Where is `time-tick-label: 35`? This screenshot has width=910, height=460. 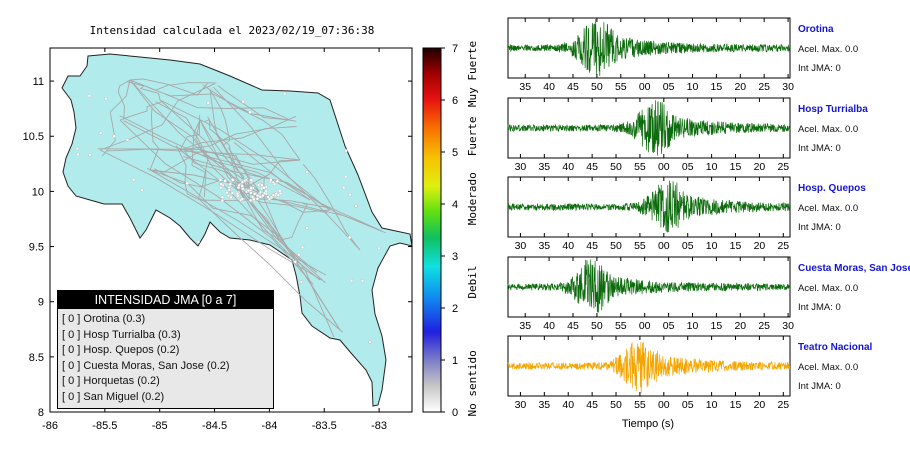 time-tick-label: 35 is located at coordinates (525, 326).